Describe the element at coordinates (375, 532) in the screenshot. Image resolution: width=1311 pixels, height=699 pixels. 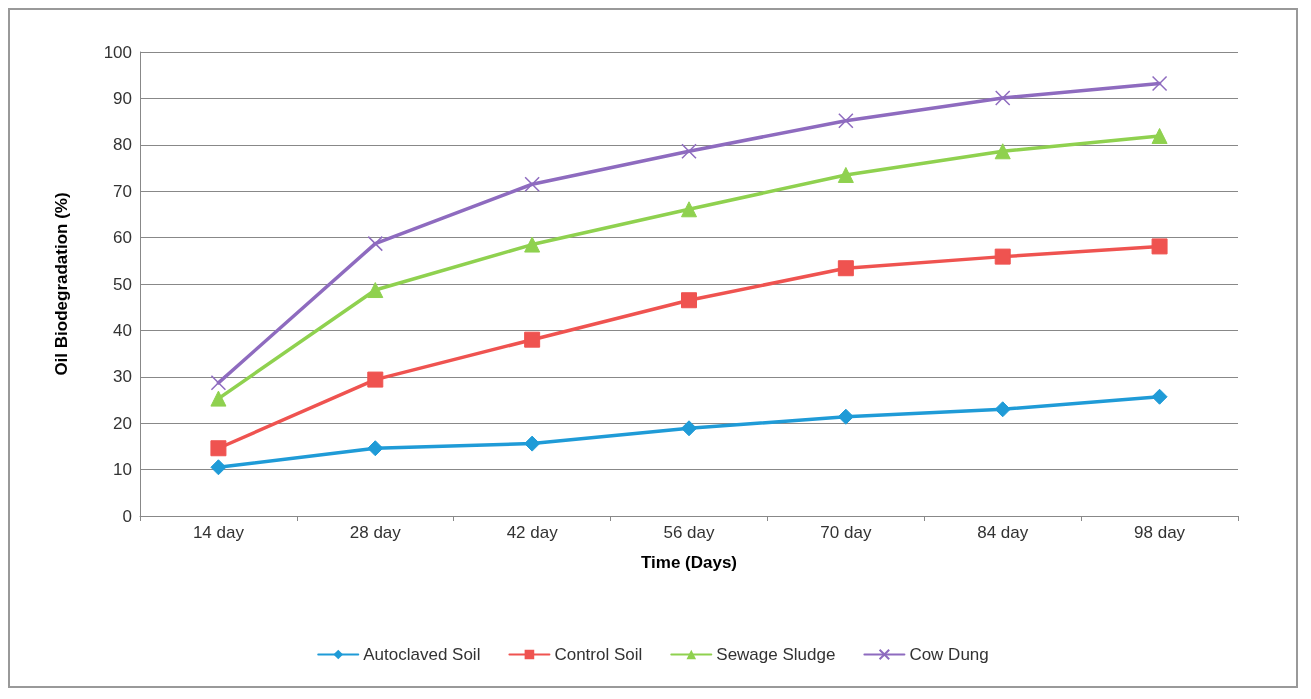
I see `x-tick-label: 28 day` at that location.